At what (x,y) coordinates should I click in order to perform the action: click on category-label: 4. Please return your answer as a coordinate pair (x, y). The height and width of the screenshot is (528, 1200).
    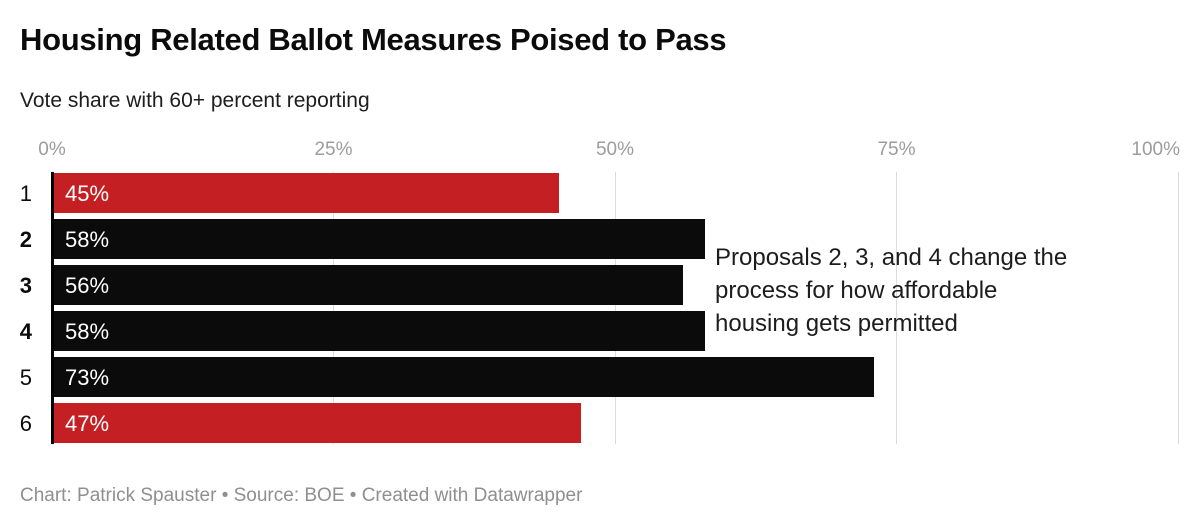
    Looking at the image, I should click on (25, 331).